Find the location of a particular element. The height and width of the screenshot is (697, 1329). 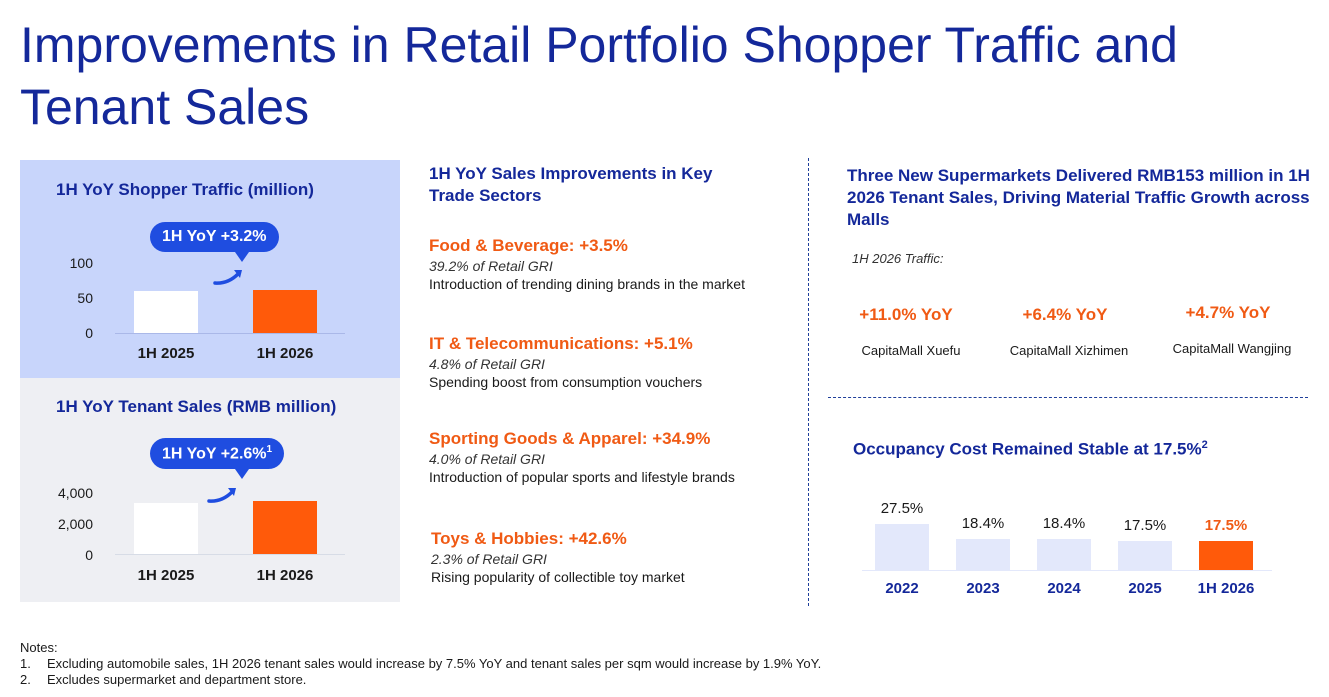

shopper-traffic-yoy-pill: 1H YoY +3.2% is located at coordinates (214, 237).